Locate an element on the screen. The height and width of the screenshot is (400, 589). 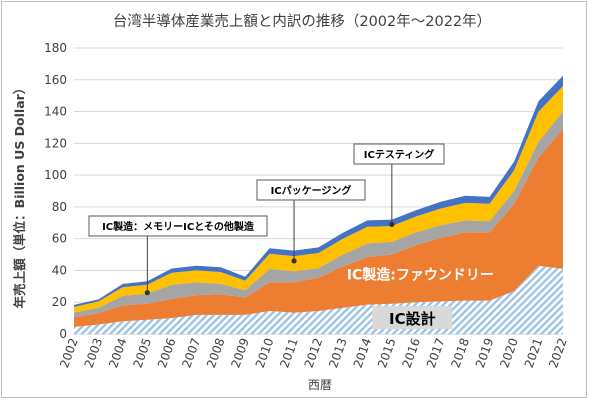
y-tick-label: 20 is located at coordinates (59, 302).